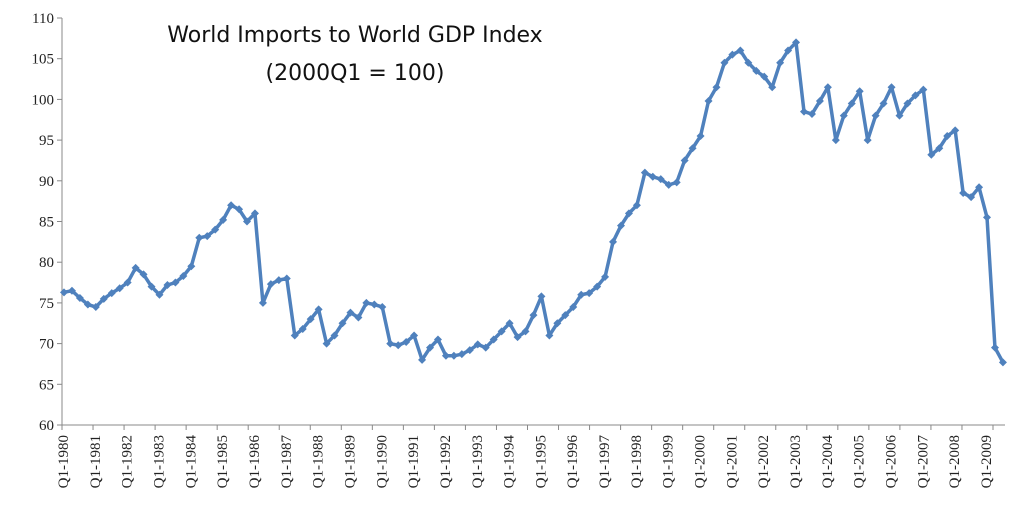  What do you see at coordinates (46, 426) in the screenshot?
I see `y-tick-label: 60` at bounding box center [46, 426].